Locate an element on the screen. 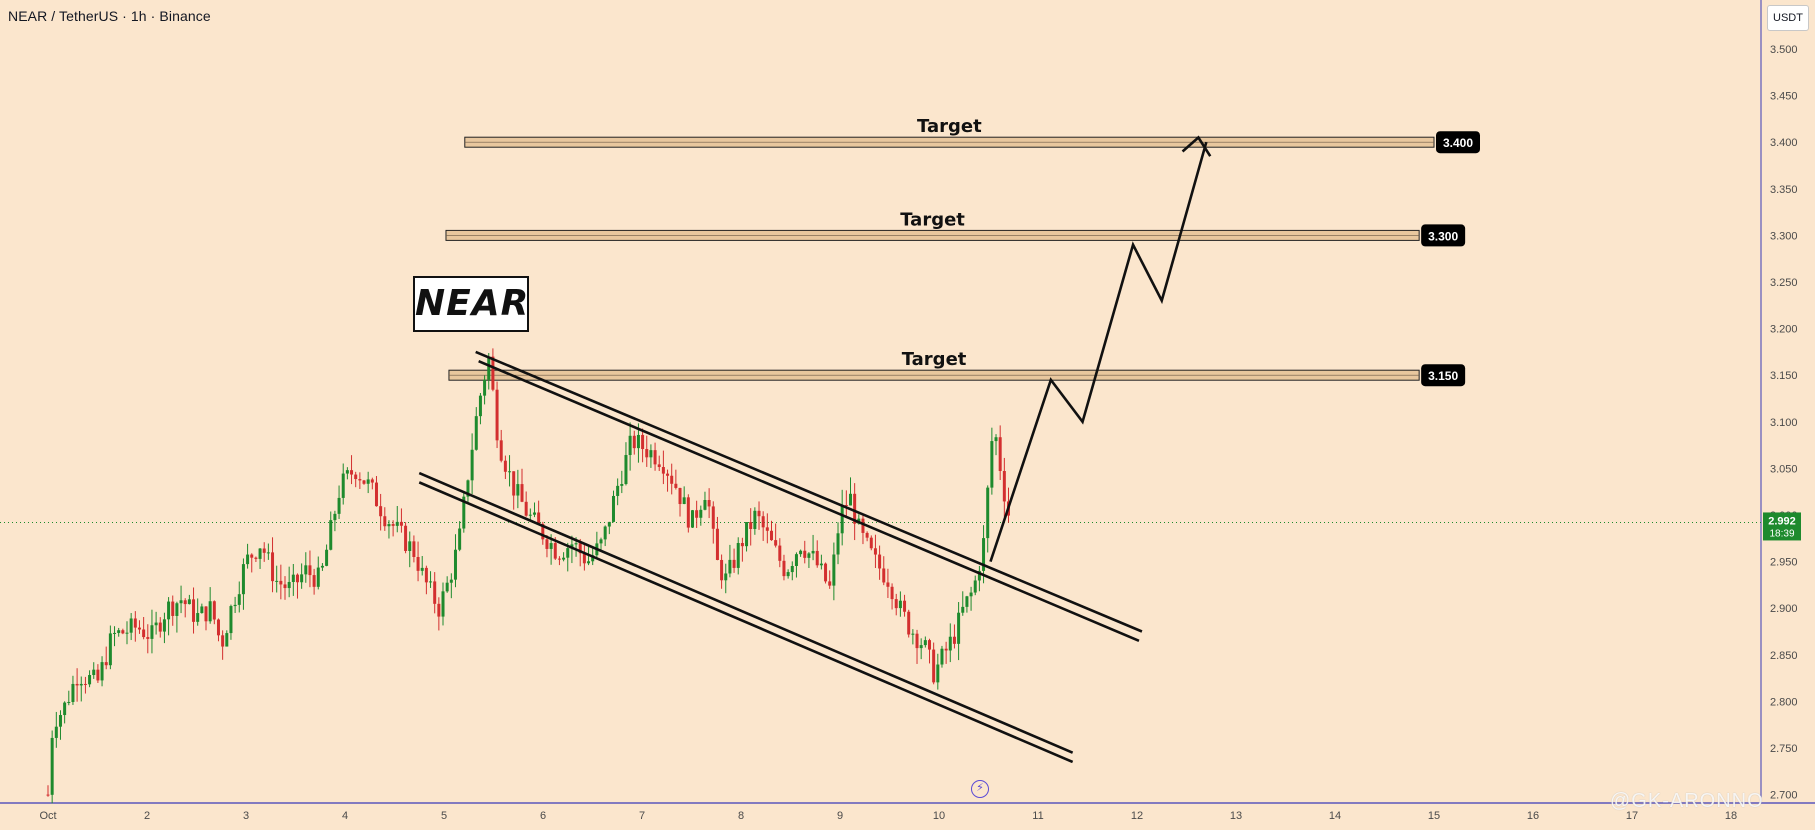  y-tick-label: 3.500 is located at coordinates (1784, 50).